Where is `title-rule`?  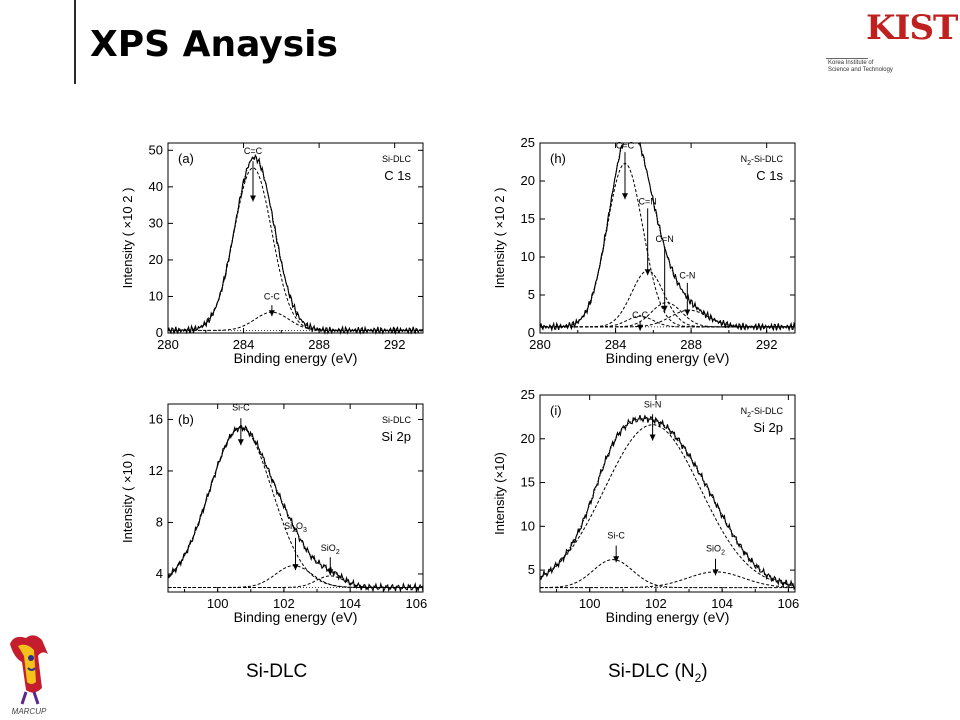
title-rule is located at coordinates (75, 42).